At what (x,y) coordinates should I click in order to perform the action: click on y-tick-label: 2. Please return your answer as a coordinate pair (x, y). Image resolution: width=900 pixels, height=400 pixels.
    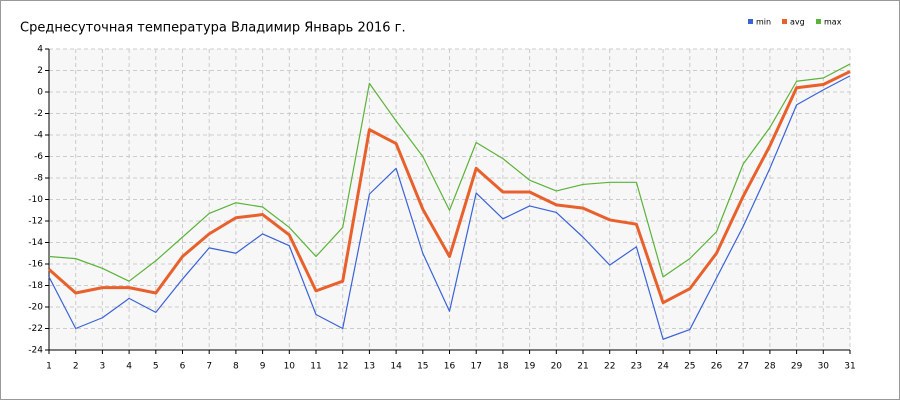
    Looking at the image, I should click on (40, 71).